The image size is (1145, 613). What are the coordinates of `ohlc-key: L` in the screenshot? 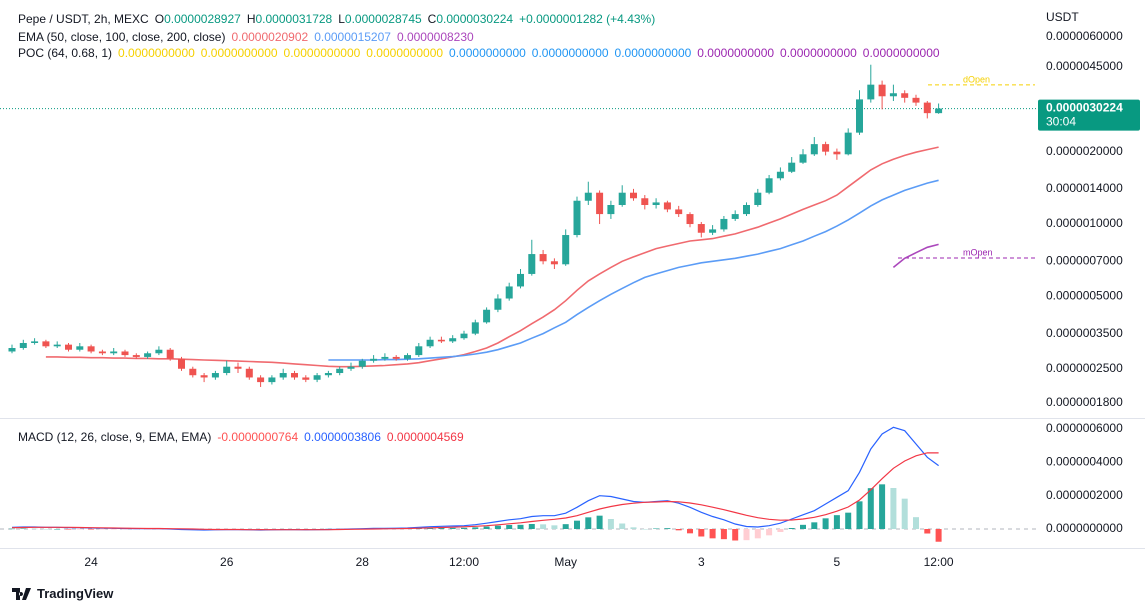 It's located at (341, 19).